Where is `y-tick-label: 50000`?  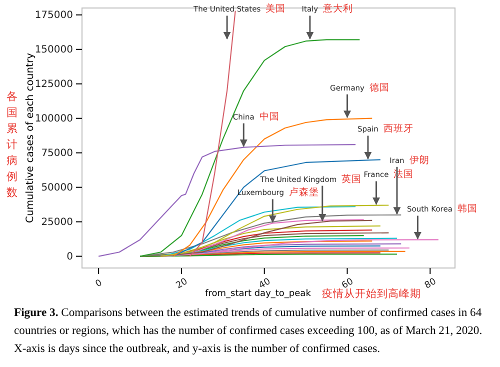 y-tick-label: 50000 is located at coordinates (57, 188).